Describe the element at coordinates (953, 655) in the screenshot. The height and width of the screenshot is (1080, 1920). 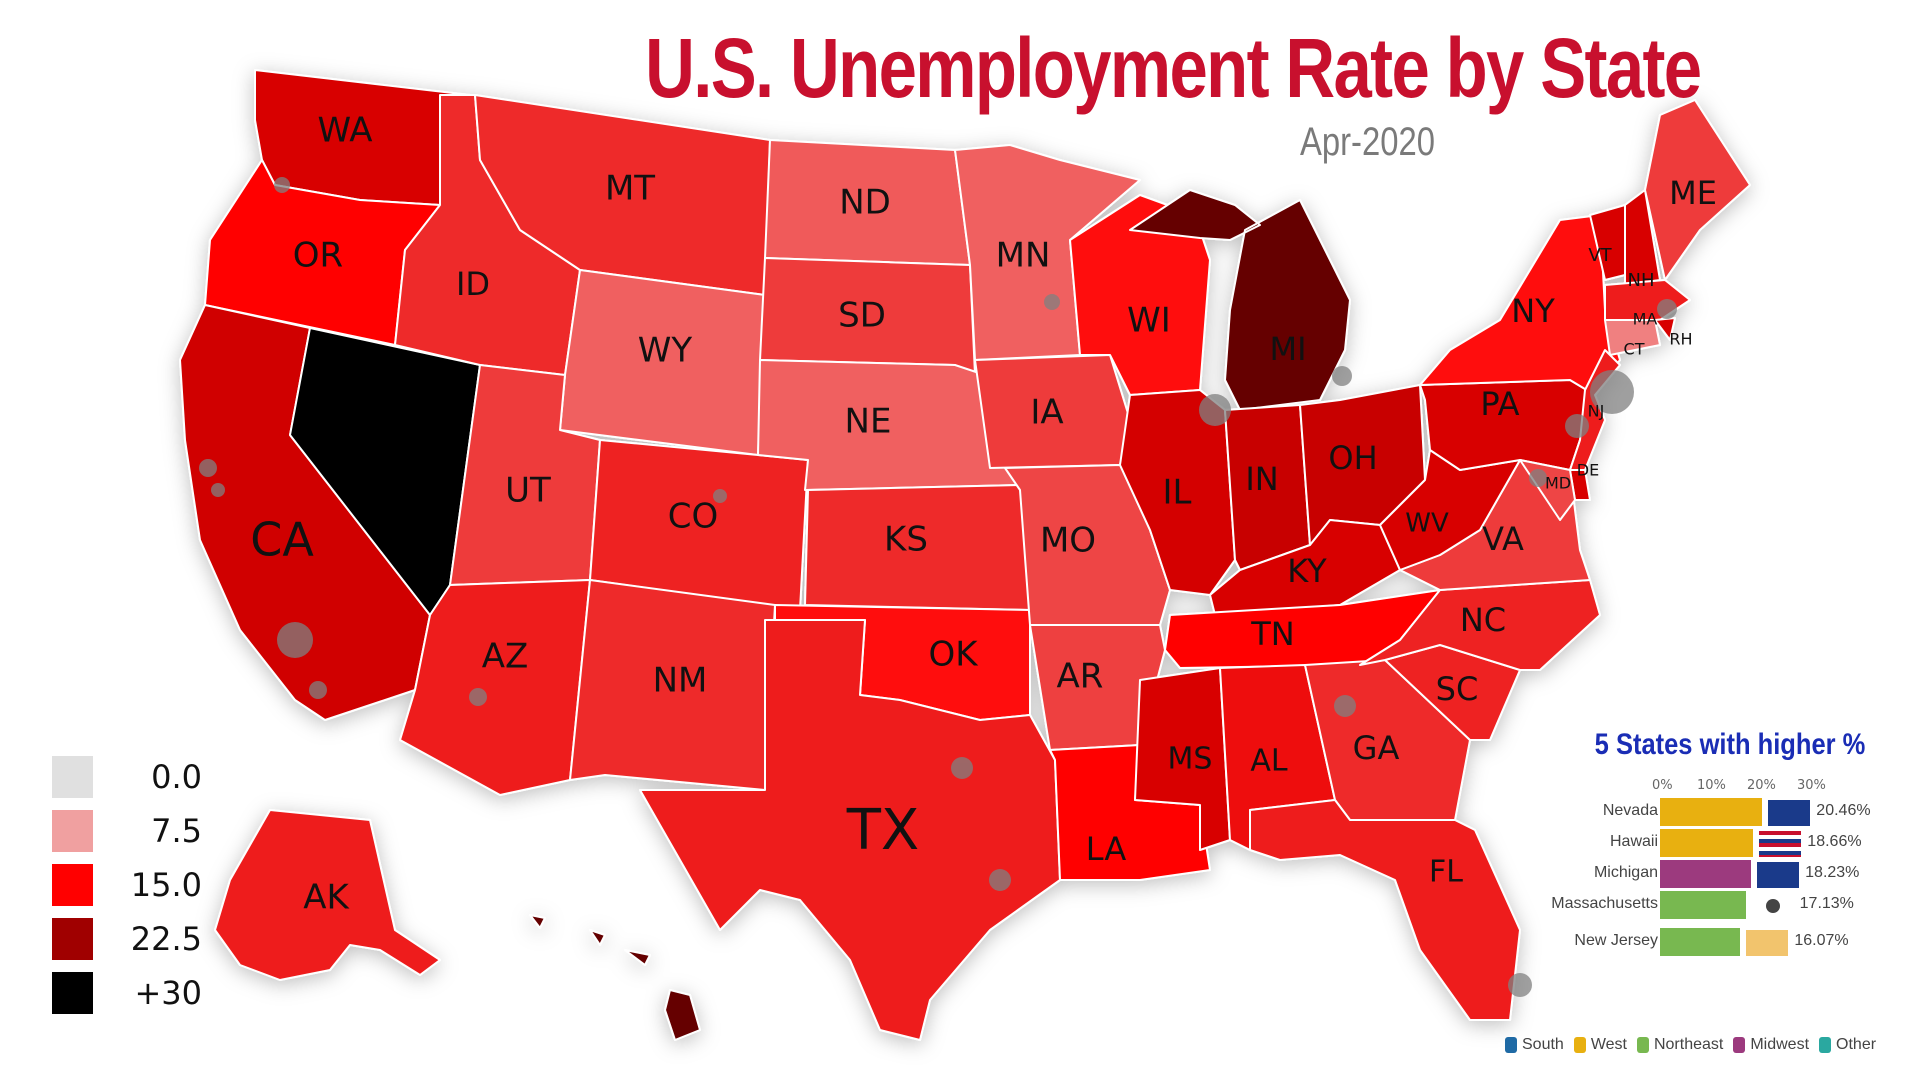
I see `label-OK: OK` at that location.